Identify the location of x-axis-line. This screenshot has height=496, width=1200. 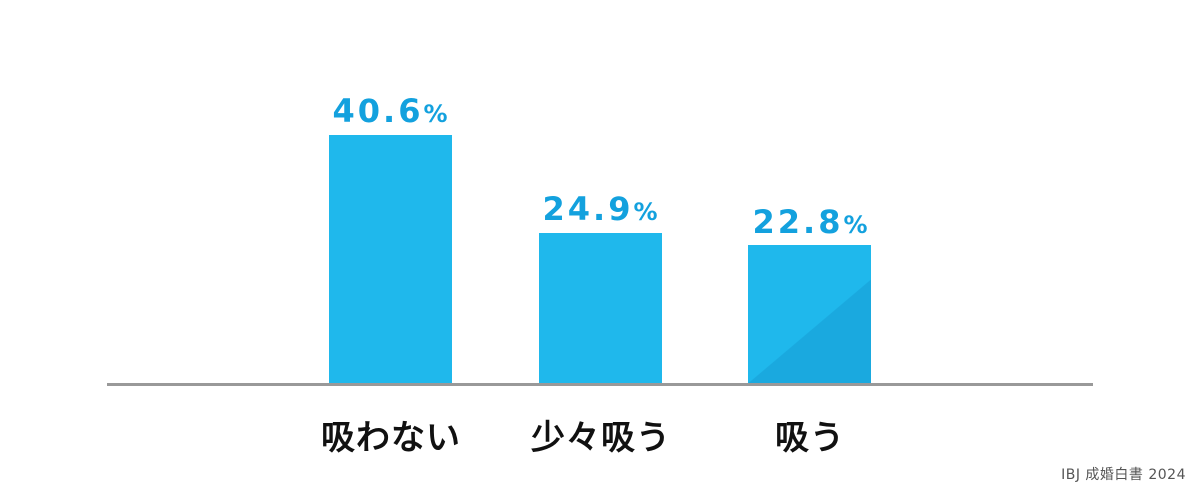
(600, 384).